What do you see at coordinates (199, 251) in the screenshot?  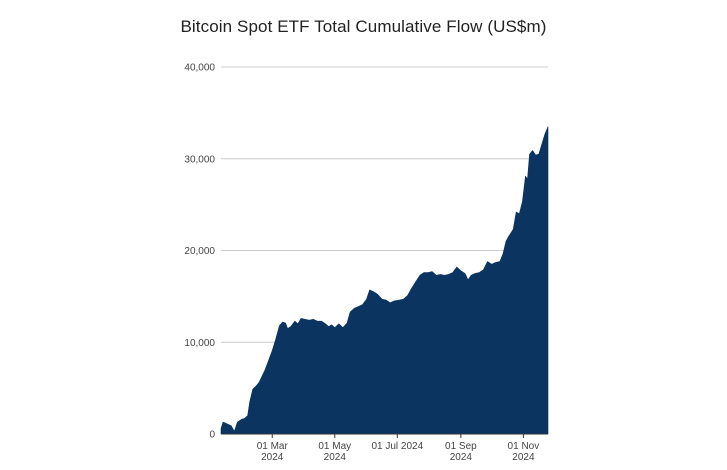 I see `y-tick-label: 20,000` at bounding box center [199, 251].